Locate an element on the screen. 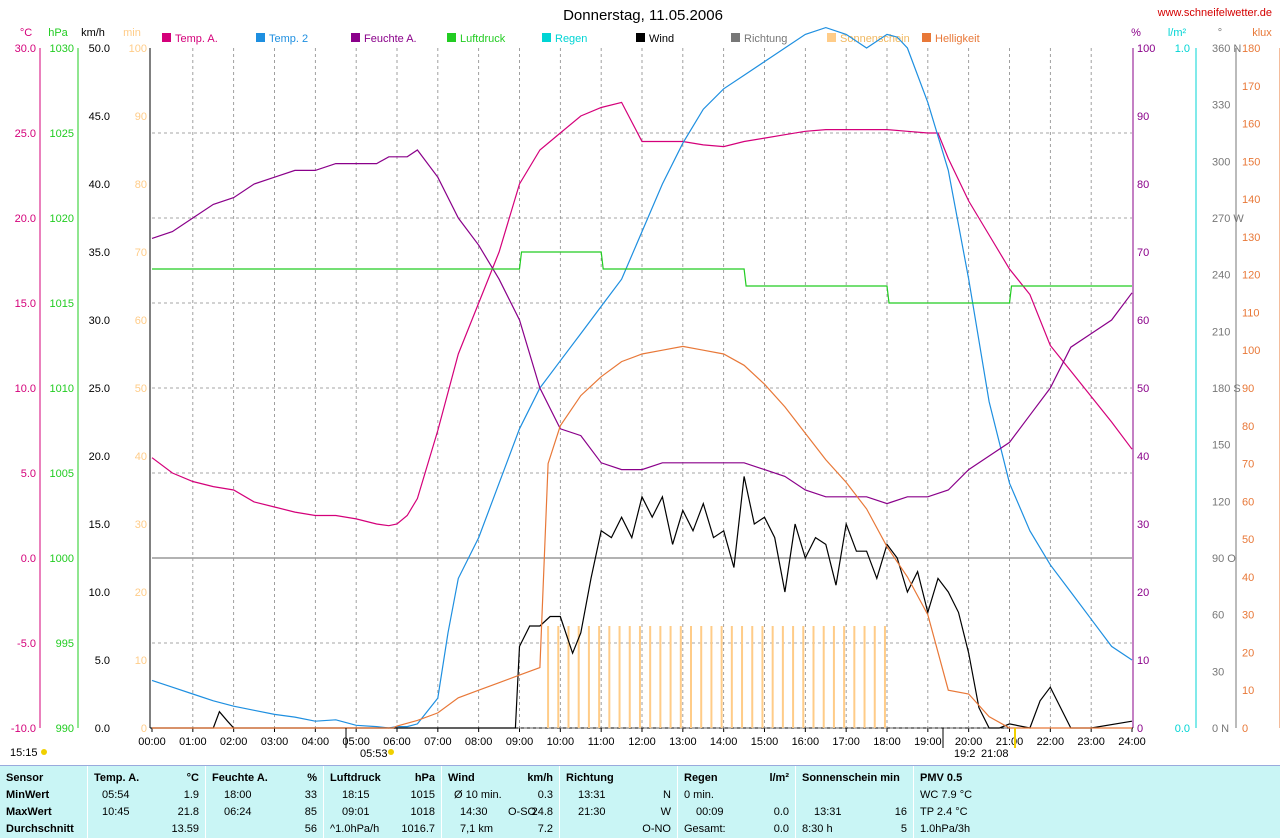 Image resolution: width=1280 pixels, height=838 pixels. tick-x: 19:00 is located at coordinates (928, 742).